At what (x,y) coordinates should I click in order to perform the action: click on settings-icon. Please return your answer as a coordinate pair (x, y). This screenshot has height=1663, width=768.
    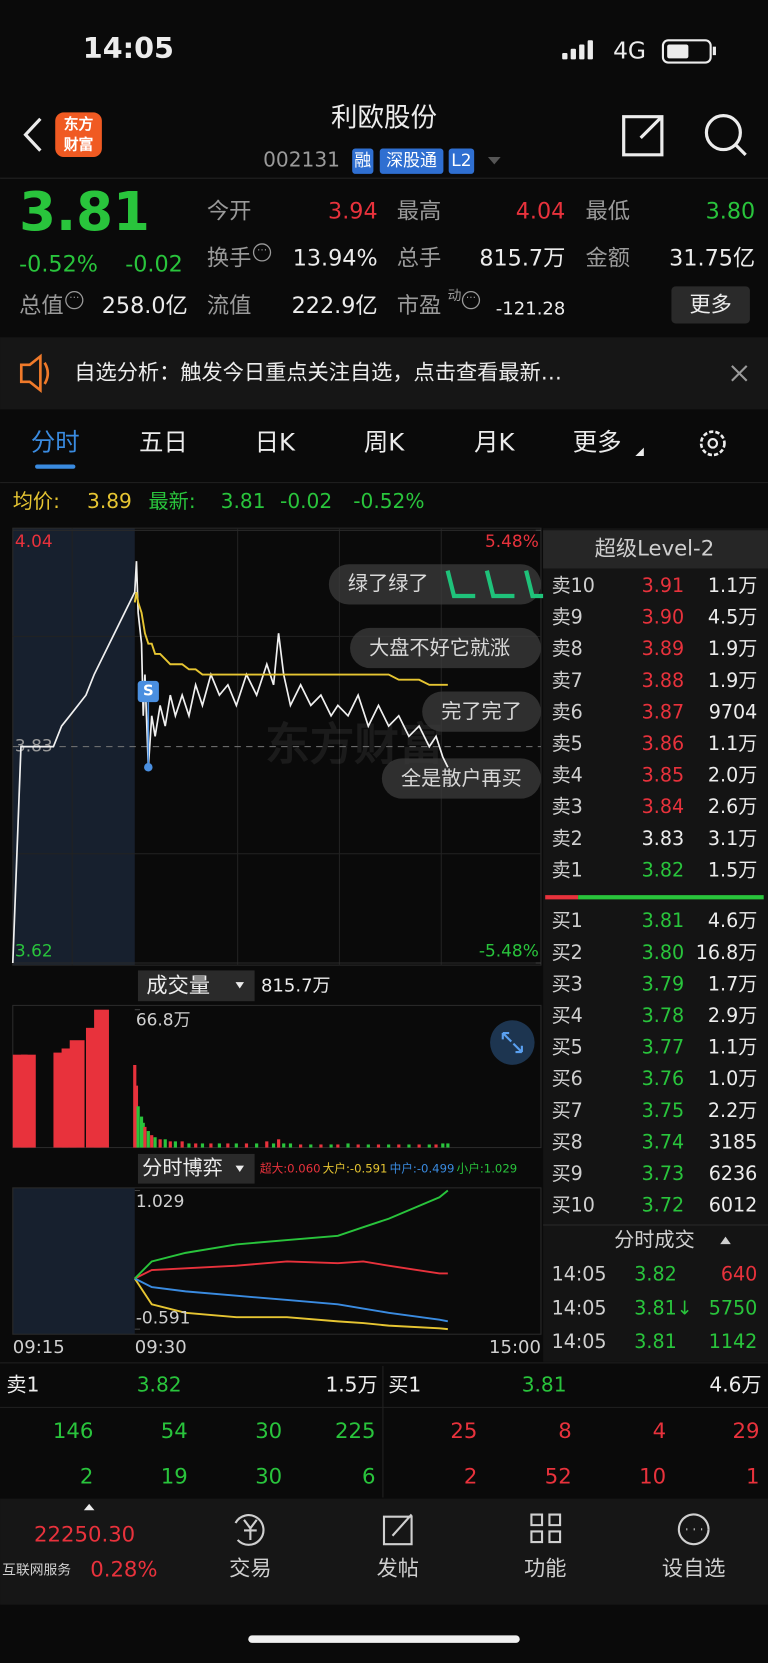
    Looking at the image, I should click on (712, 443).